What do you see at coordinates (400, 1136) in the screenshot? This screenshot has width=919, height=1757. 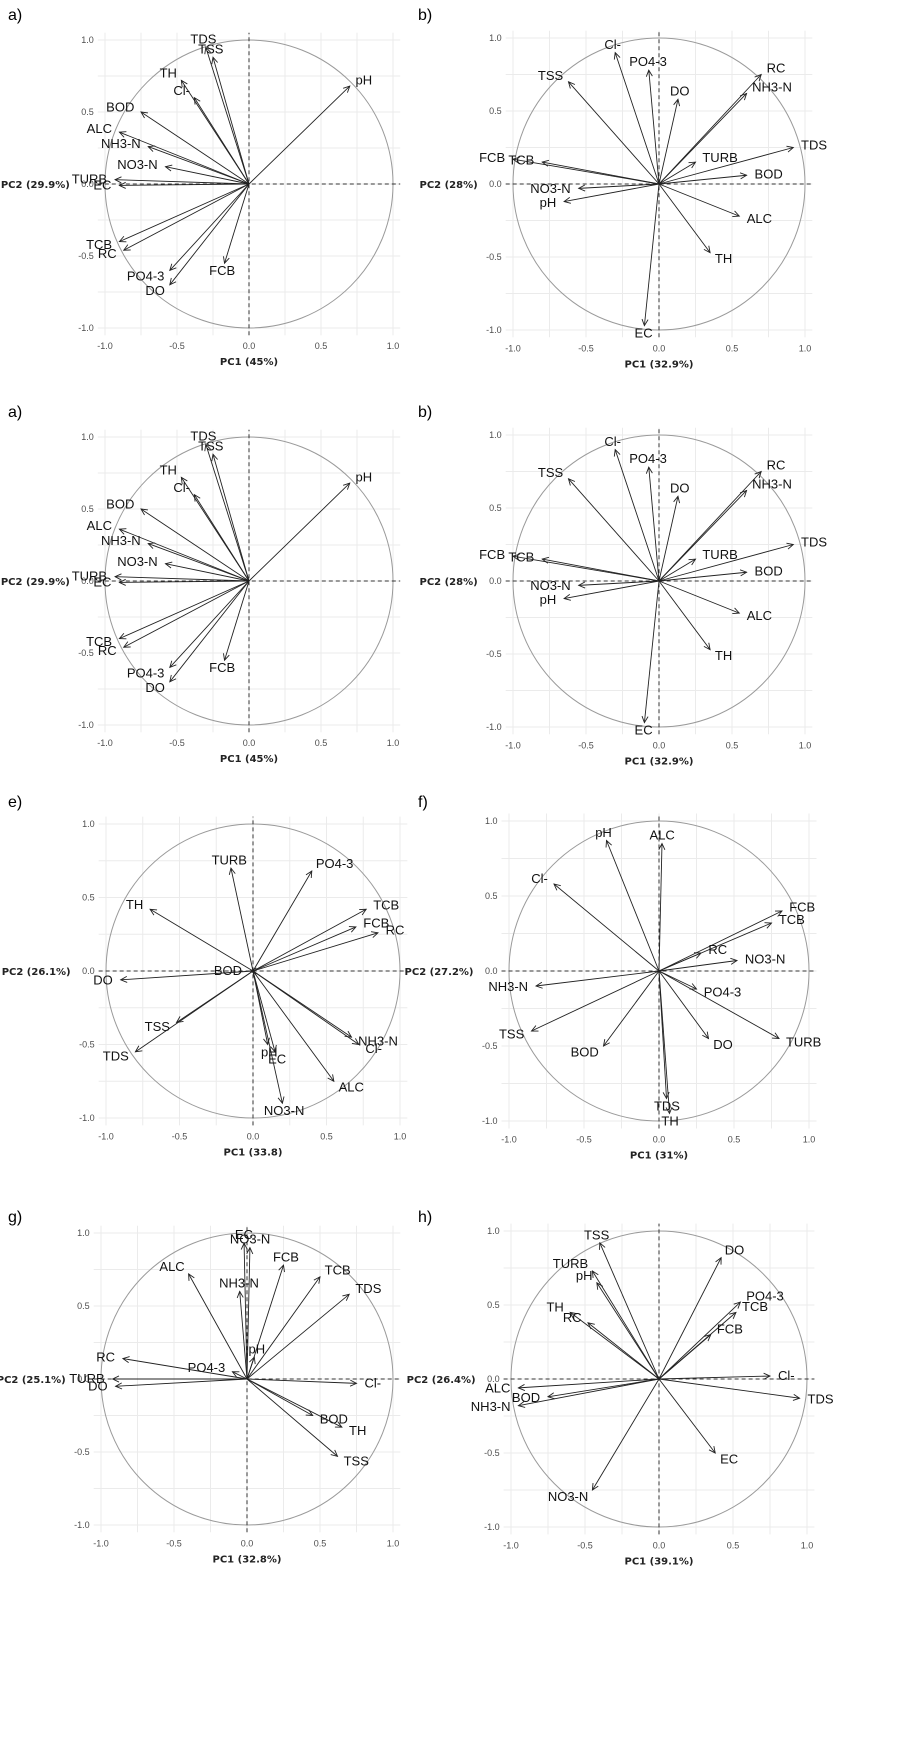 I see `x-tick-label: 1.0` at bounding box center [400, 1136].